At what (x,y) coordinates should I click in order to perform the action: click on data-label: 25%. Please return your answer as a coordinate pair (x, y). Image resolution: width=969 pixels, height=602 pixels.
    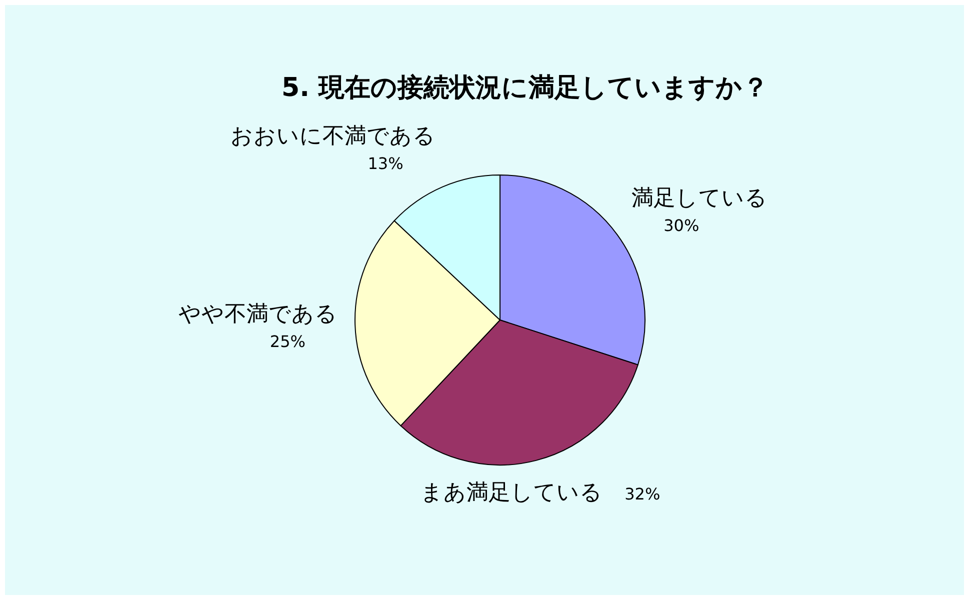
    Looking at the image, I should click on (288, 341).